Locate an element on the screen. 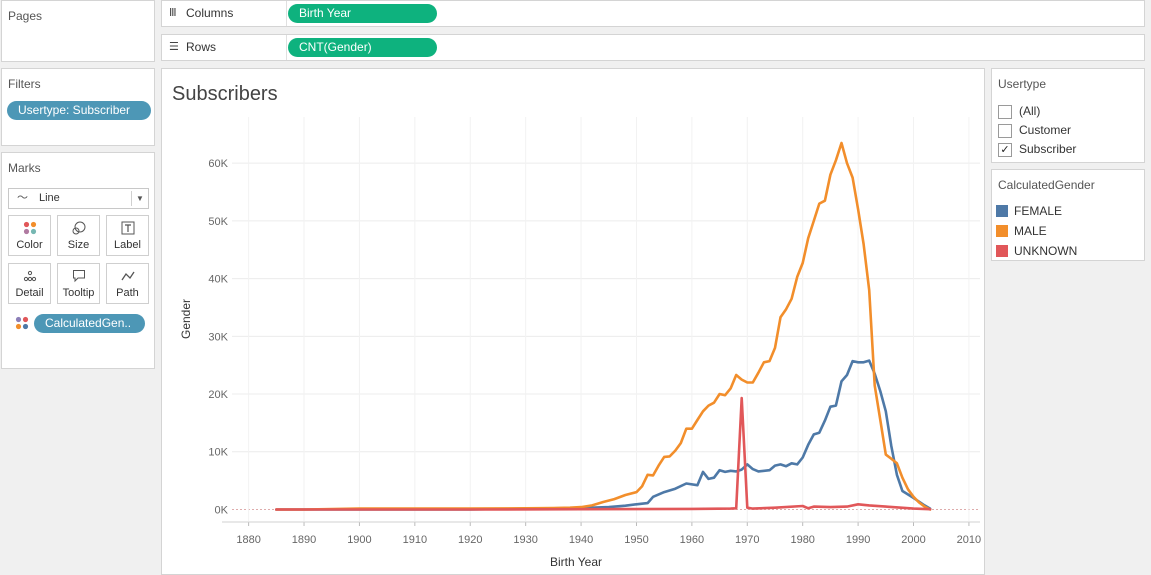 This screenshot has height=575, width=1151. gender-legend-card: CalculatedGender FEMALE MALE UNKNOWN is located at coordinates (1068, 215).